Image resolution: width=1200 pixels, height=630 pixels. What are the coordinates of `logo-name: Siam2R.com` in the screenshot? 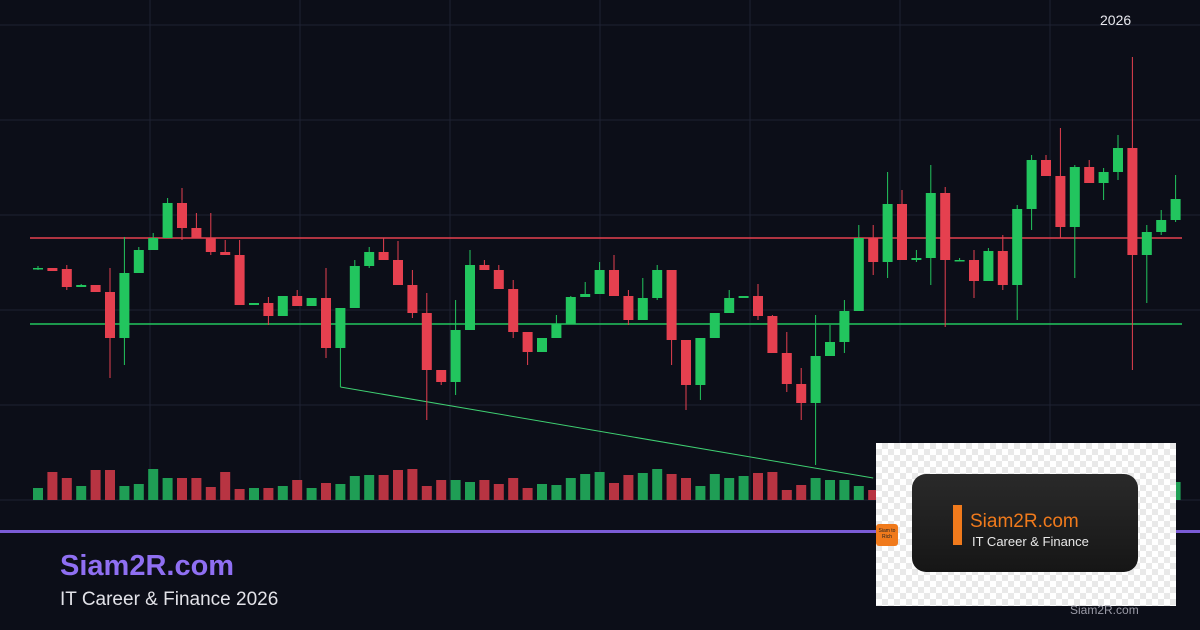 It's located at (1024, 521).